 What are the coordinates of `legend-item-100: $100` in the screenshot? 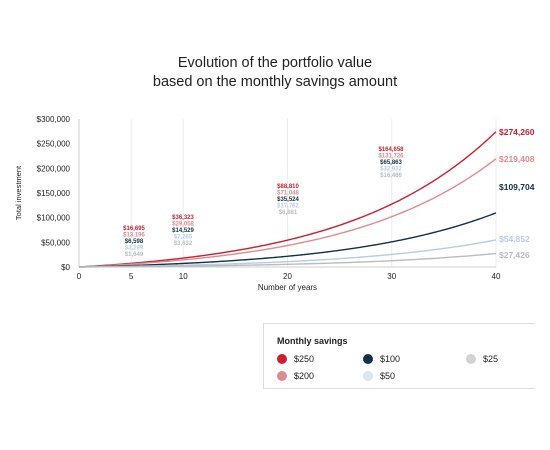 It's located at (381, 359).